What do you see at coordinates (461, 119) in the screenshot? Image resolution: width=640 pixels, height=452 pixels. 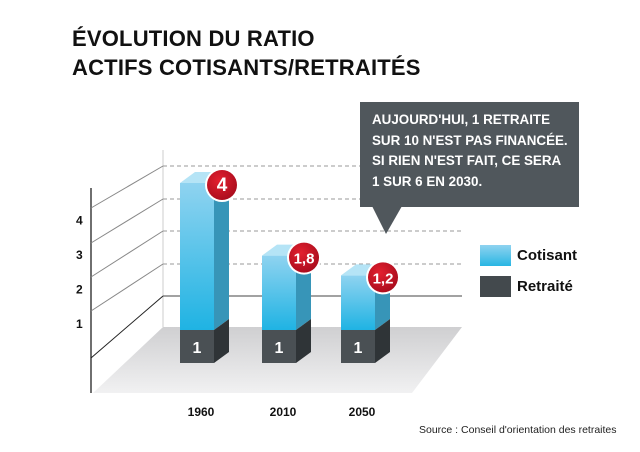 I see `callout-line: AUJOURD'HUI, 1 RETRAITE` at bounding box center [461, 119].